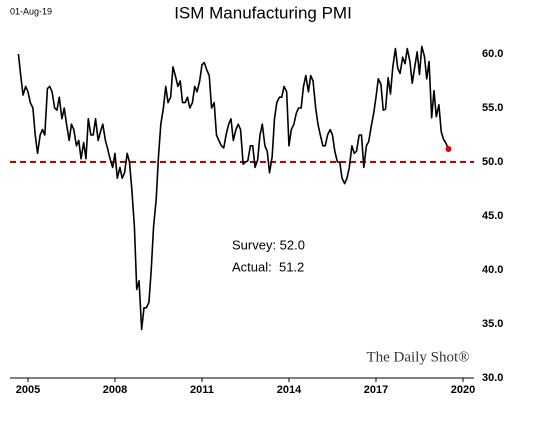  Describe the element at coordinates (492, 162) in the screenshot. I see `y-tick-label: 50.0` at that location.